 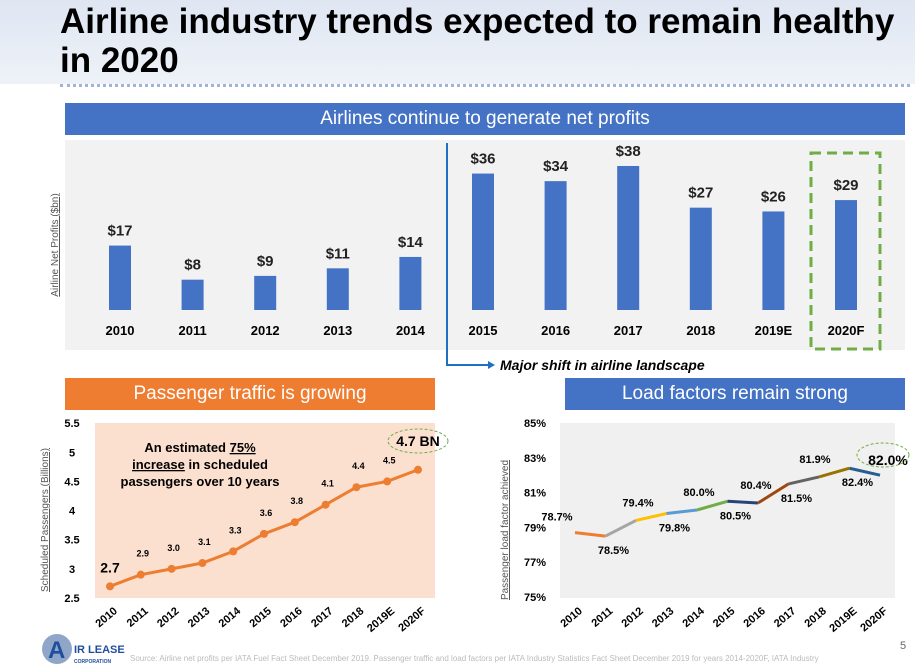 I want to click on traffic-y-tick: 3, so click(x=72, y=570).